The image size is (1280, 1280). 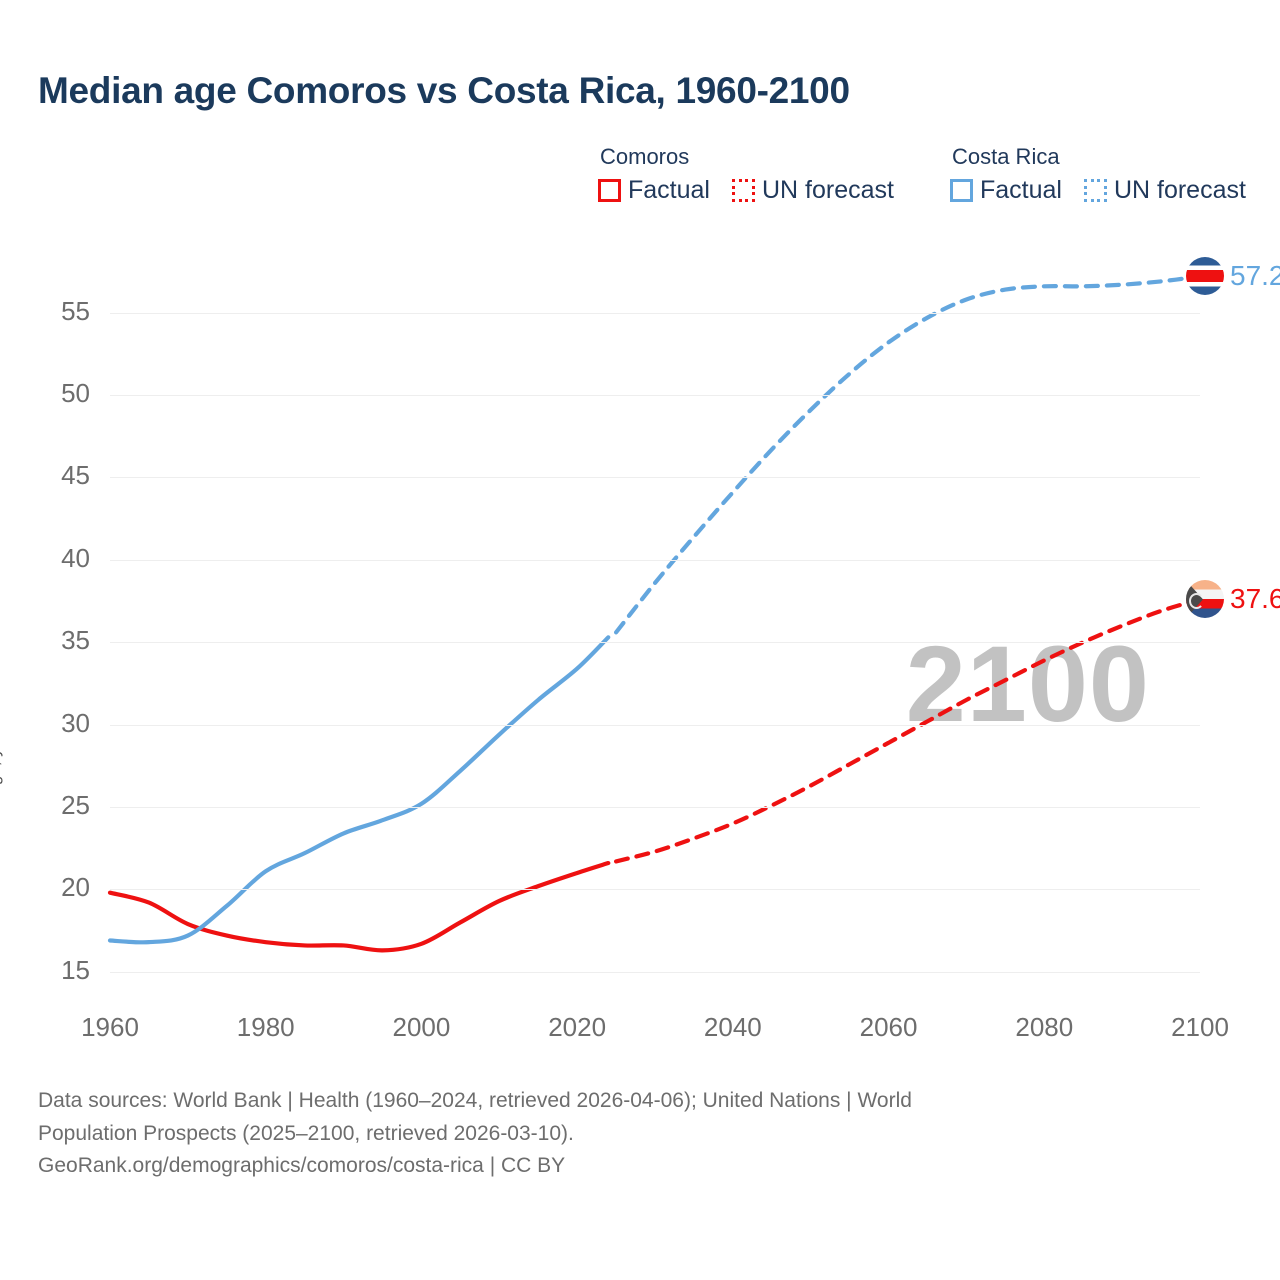 What do you see at coordinates (577, 1027) in the screenshot?
I see `x-tick-label: 2020` at bounding box center [577, 1027].